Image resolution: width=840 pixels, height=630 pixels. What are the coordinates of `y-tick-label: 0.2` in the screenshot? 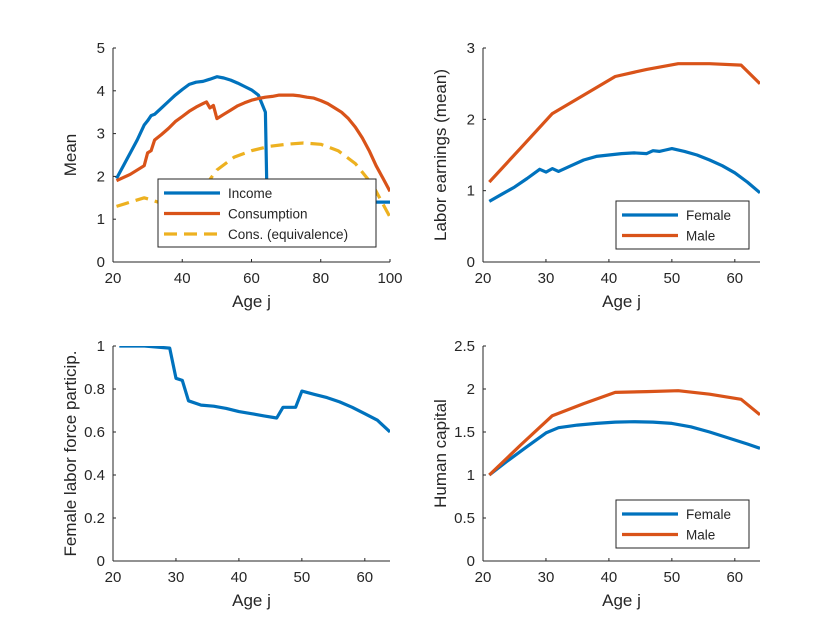 It's located at (94, 518).